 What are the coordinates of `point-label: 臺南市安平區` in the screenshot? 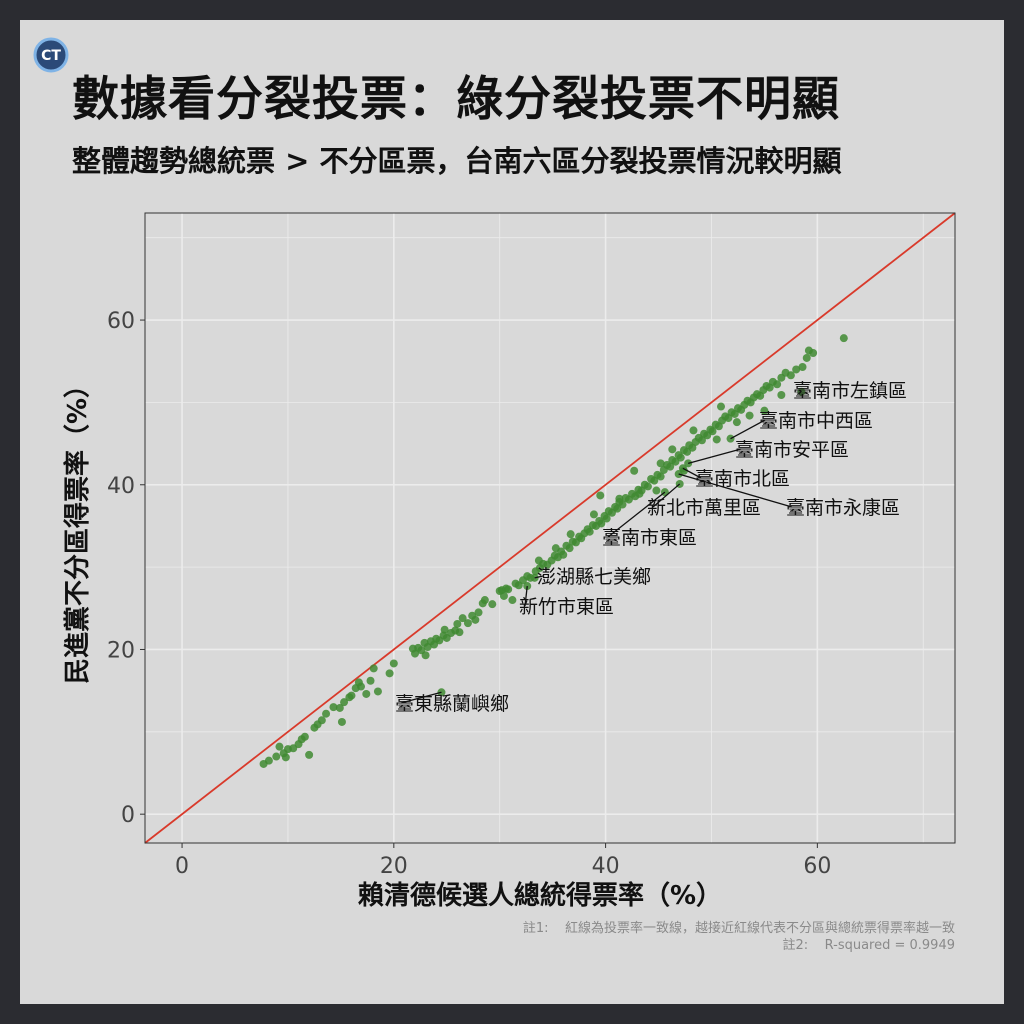 It's located at (792, 450).